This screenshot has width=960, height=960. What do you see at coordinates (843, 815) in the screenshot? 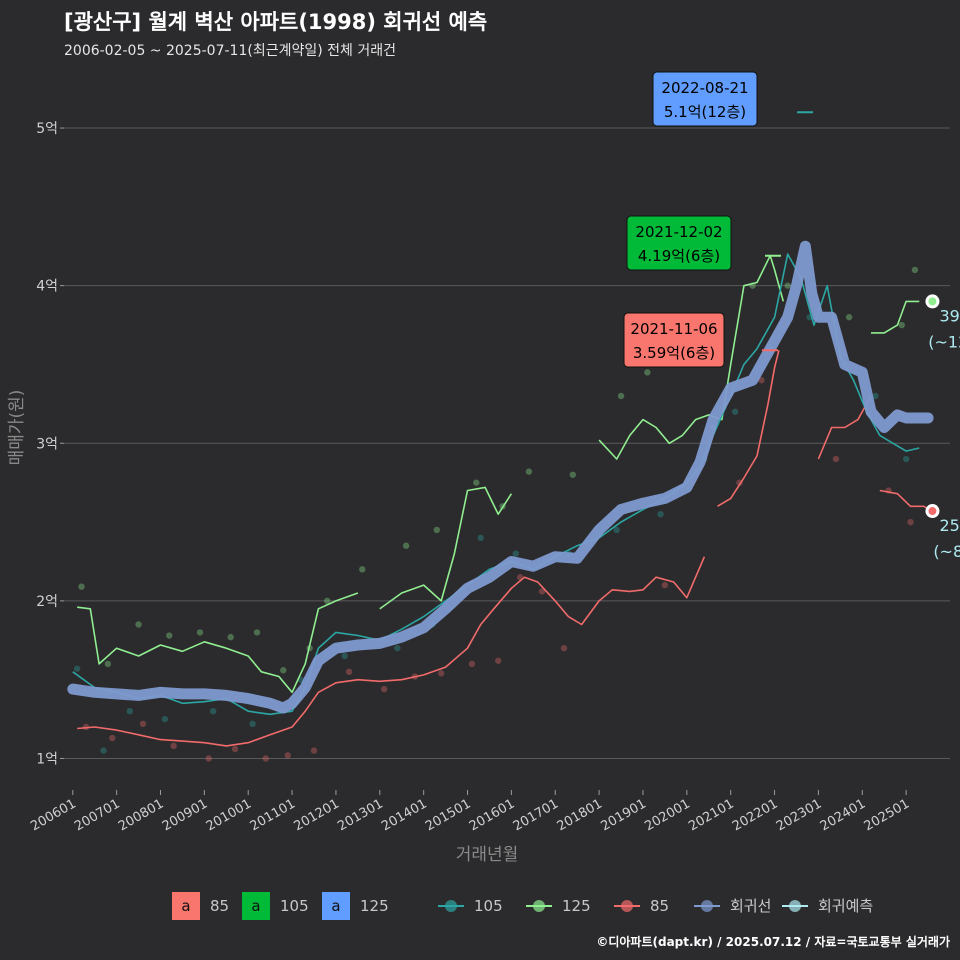
I see `x-tick-label: 202401` at bounding box center [843, 815].